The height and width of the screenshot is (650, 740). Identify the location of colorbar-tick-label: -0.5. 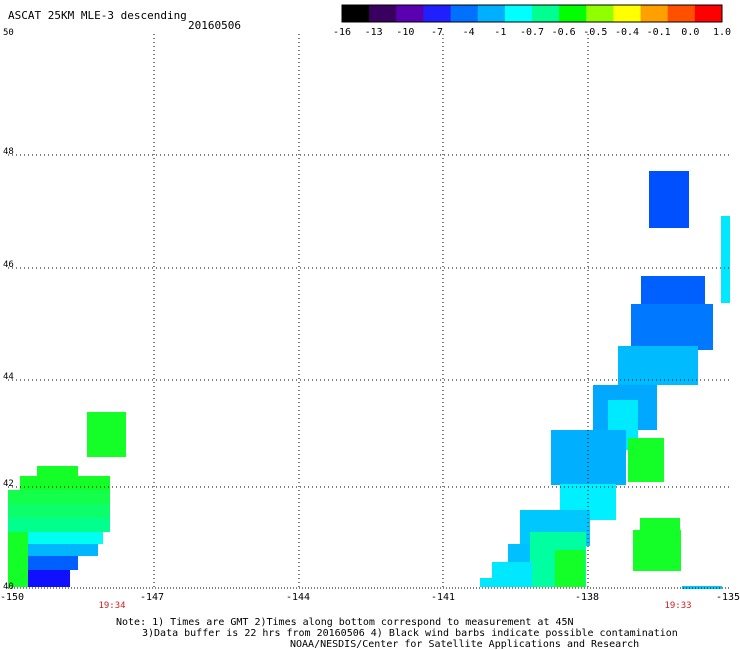
(595, 32).